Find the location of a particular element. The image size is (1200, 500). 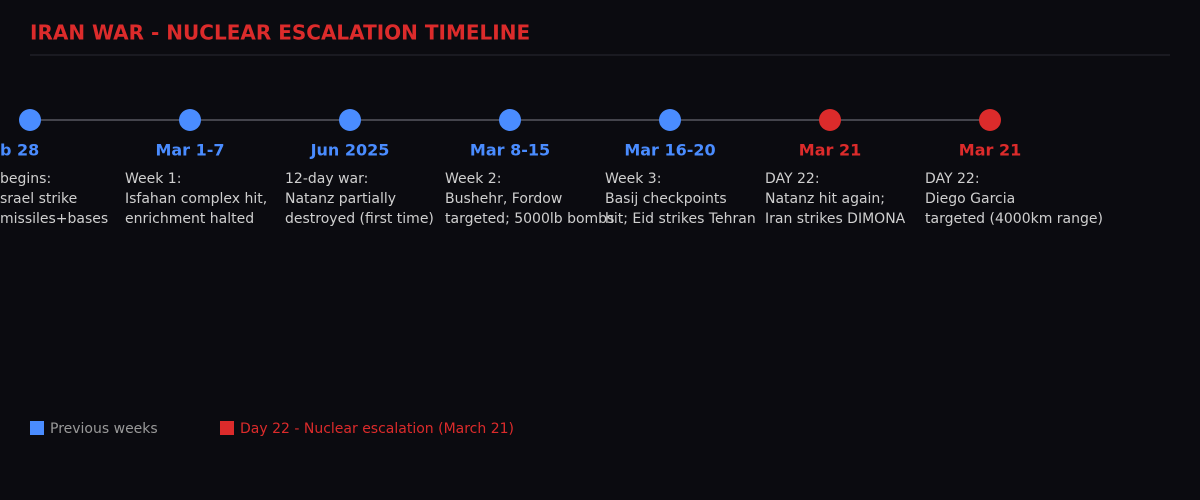

node-description: enrichment halted is located at coordinates (189, 219).